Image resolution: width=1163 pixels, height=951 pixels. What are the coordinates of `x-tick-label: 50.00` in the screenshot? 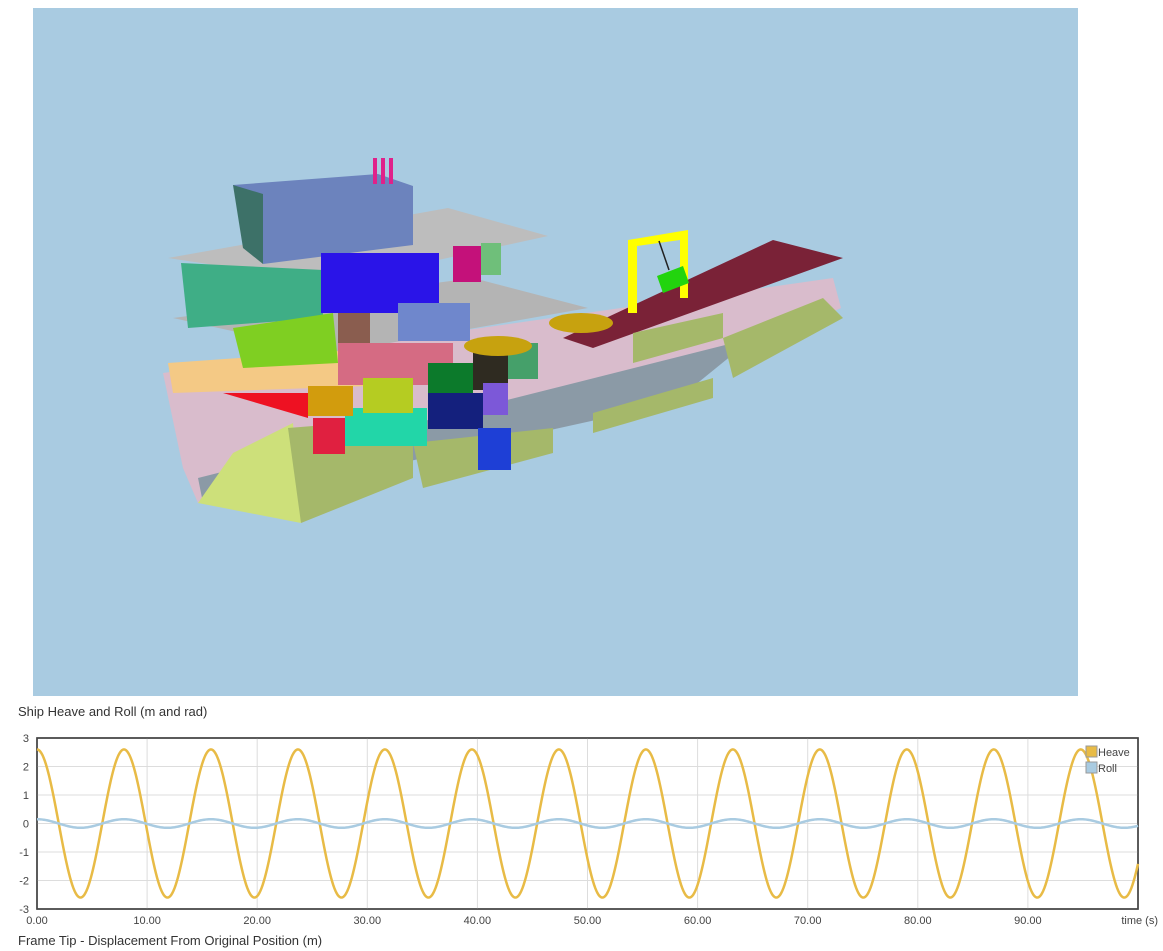 It's located at (588, 921).